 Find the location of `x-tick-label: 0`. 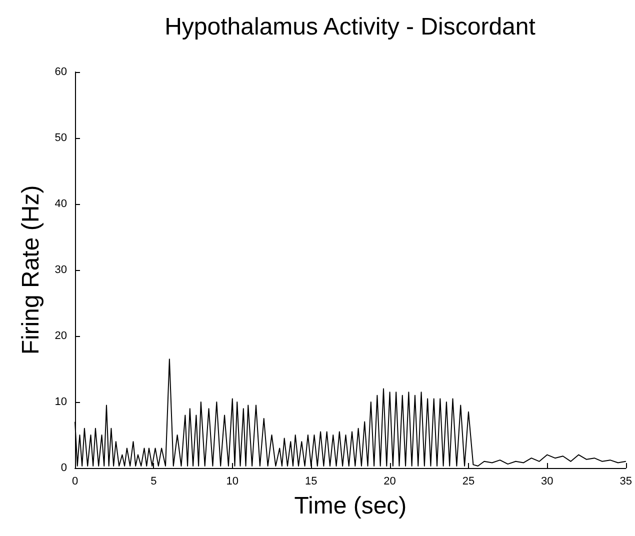

x-tick-label: 0 is located at coordinates (75, 482).